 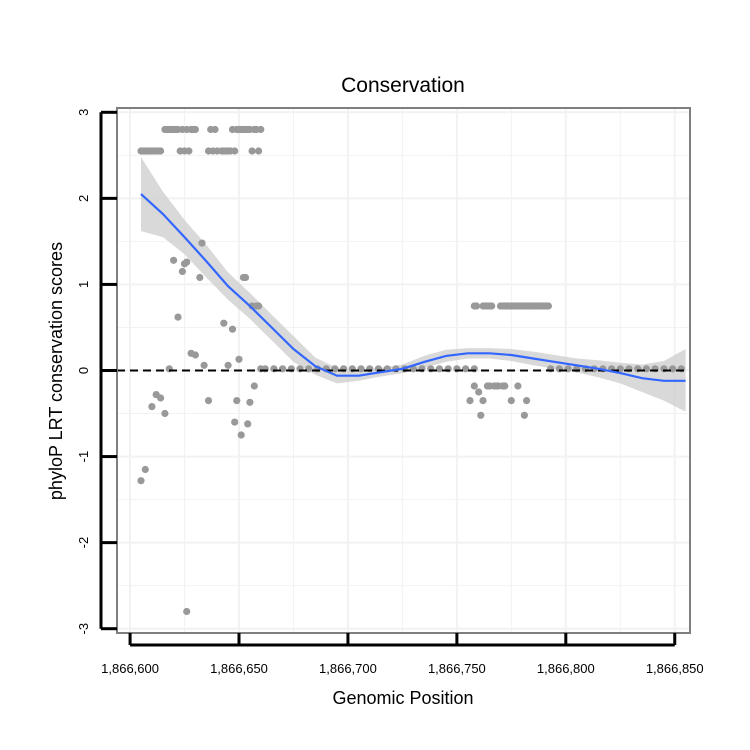 What do you see at coordinates (56, 371) in the screenshot?
I see `y-axis-label: phyloP LRT conservation scores` at bounding box center [56, 371].